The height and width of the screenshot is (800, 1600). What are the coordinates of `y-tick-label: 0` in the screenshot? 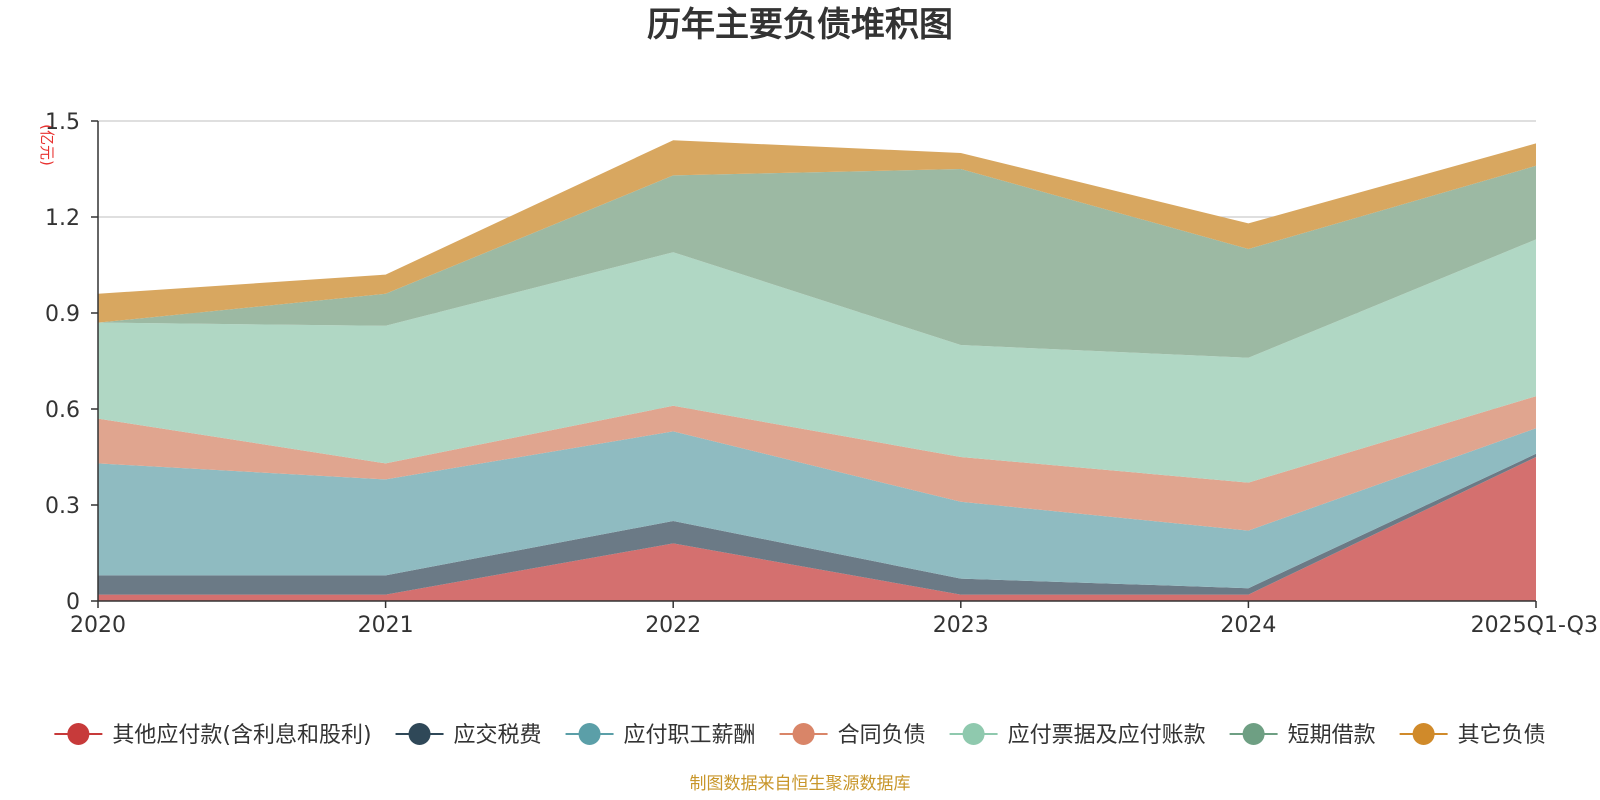 It's located at (73, 602).